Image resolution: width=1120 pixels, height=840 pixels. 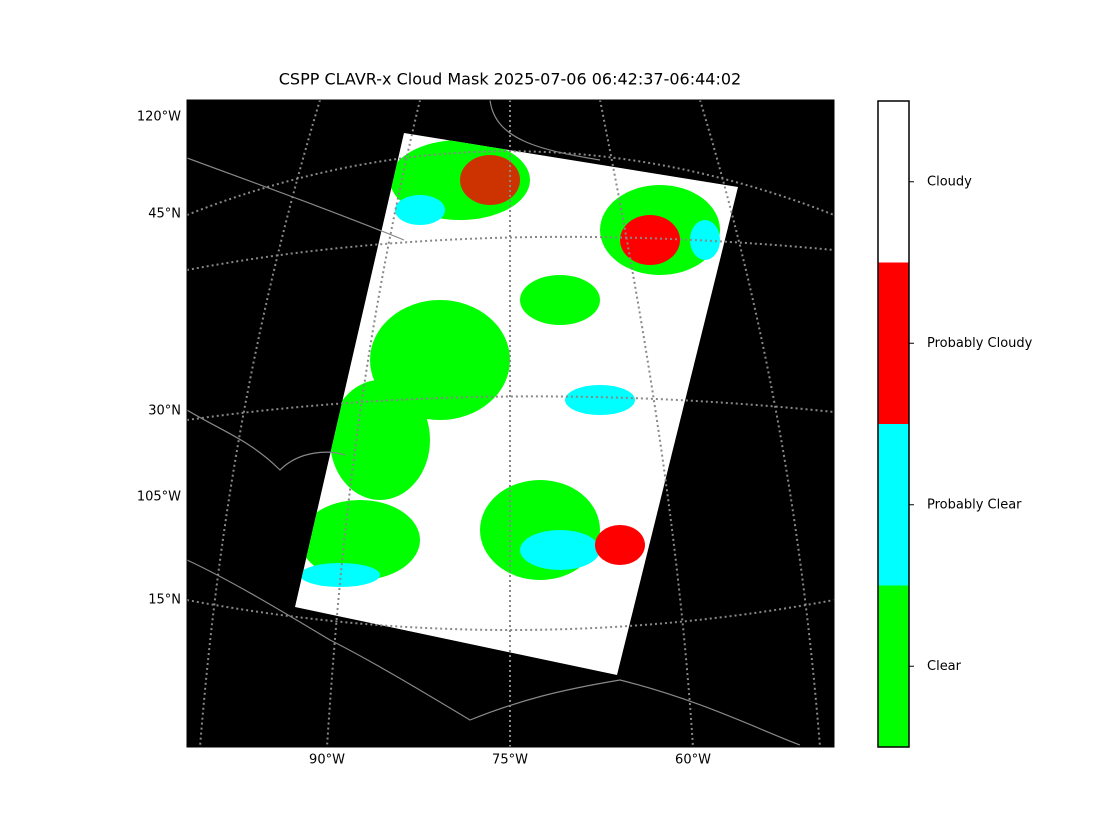 What do you see at coordinates (327, 760) in the screenshot?
I see `map-label: 90°W` at bounding box center [327, 760].